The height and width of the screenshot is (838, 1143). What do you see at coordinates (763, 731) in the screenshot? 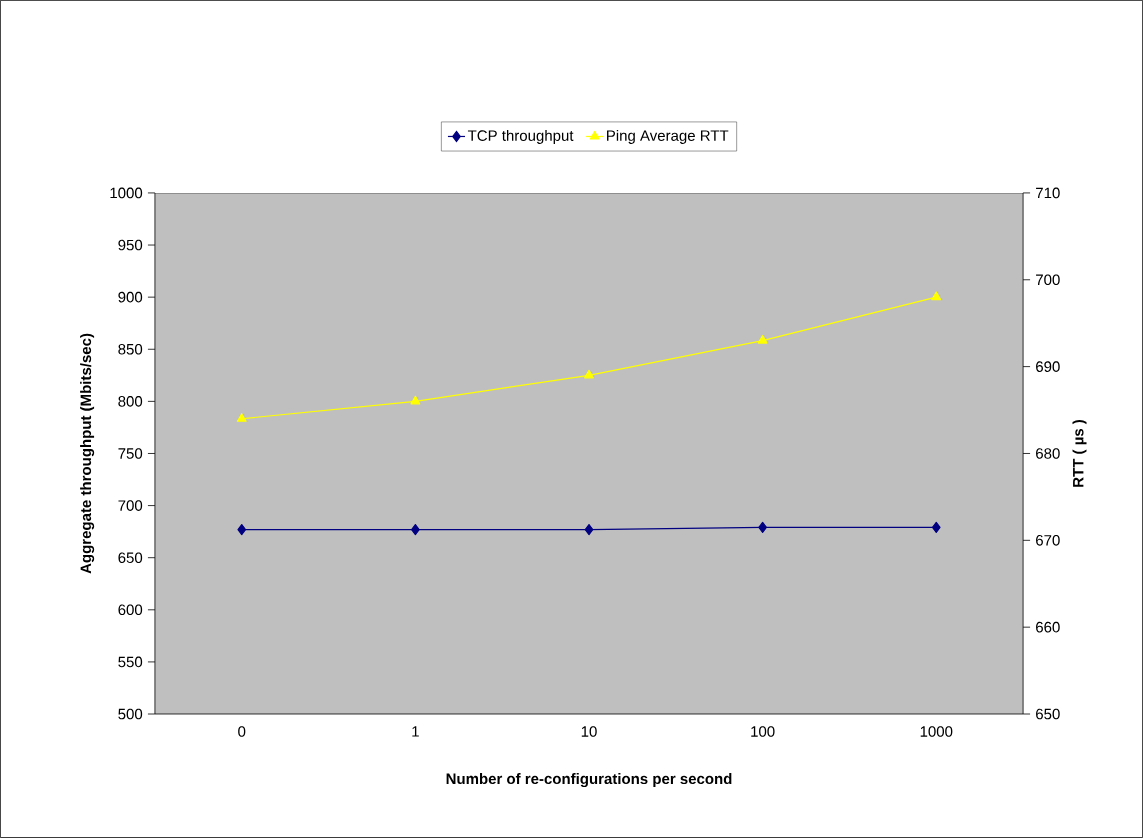
I see `x-tick-label: 100` at bounding box center [763, 731].